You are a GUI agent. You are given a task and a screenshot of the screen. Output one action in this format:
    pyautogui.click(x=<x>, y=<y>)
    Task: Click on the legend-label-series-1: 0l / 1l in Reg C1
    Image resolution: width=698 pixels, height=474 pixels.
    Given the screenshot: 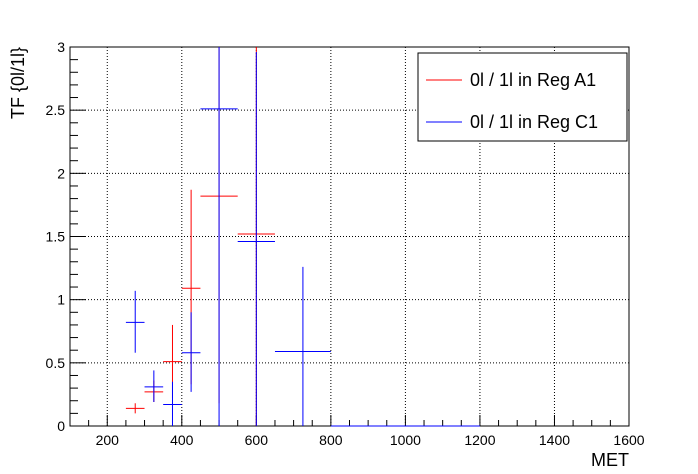 What is the action you would take?
    pyautogui.click(x=534, y=122)
    